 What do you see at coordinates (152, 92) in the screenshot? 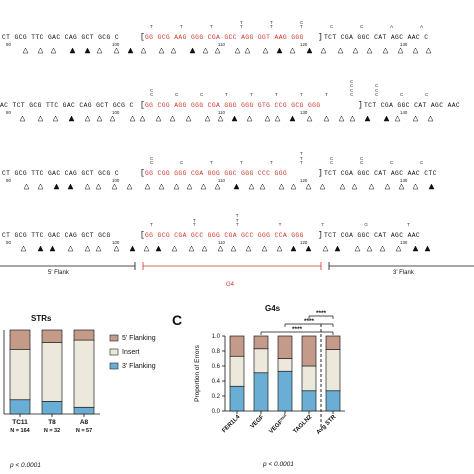
I see `seq-insert-1-0: C C` at bounding box center [152, 92].